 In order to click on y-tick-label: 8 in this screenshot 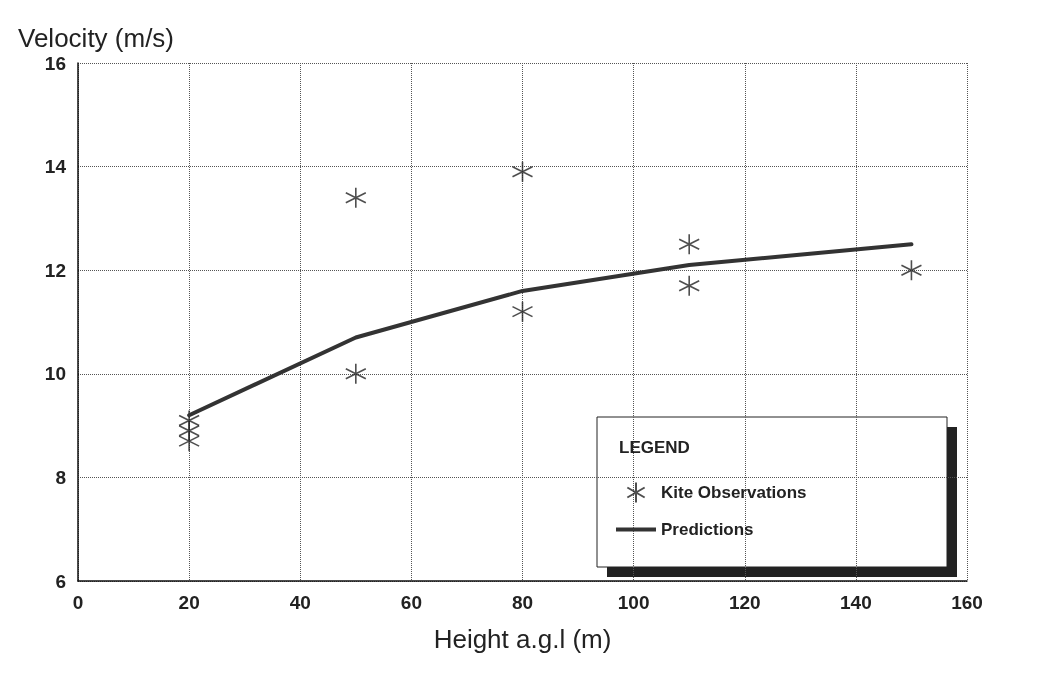, I will do `click(60, 477)`.